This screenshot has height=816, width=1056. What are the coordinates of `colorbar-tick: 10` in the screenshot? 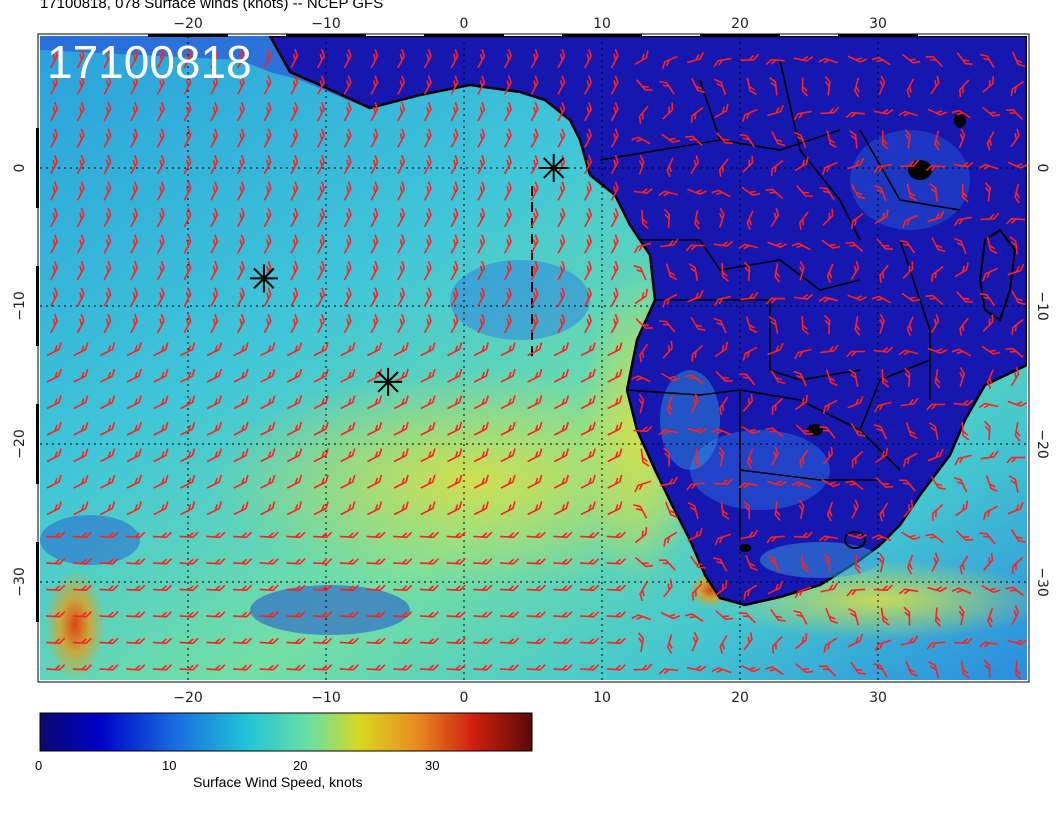 It's located at (169, 765).